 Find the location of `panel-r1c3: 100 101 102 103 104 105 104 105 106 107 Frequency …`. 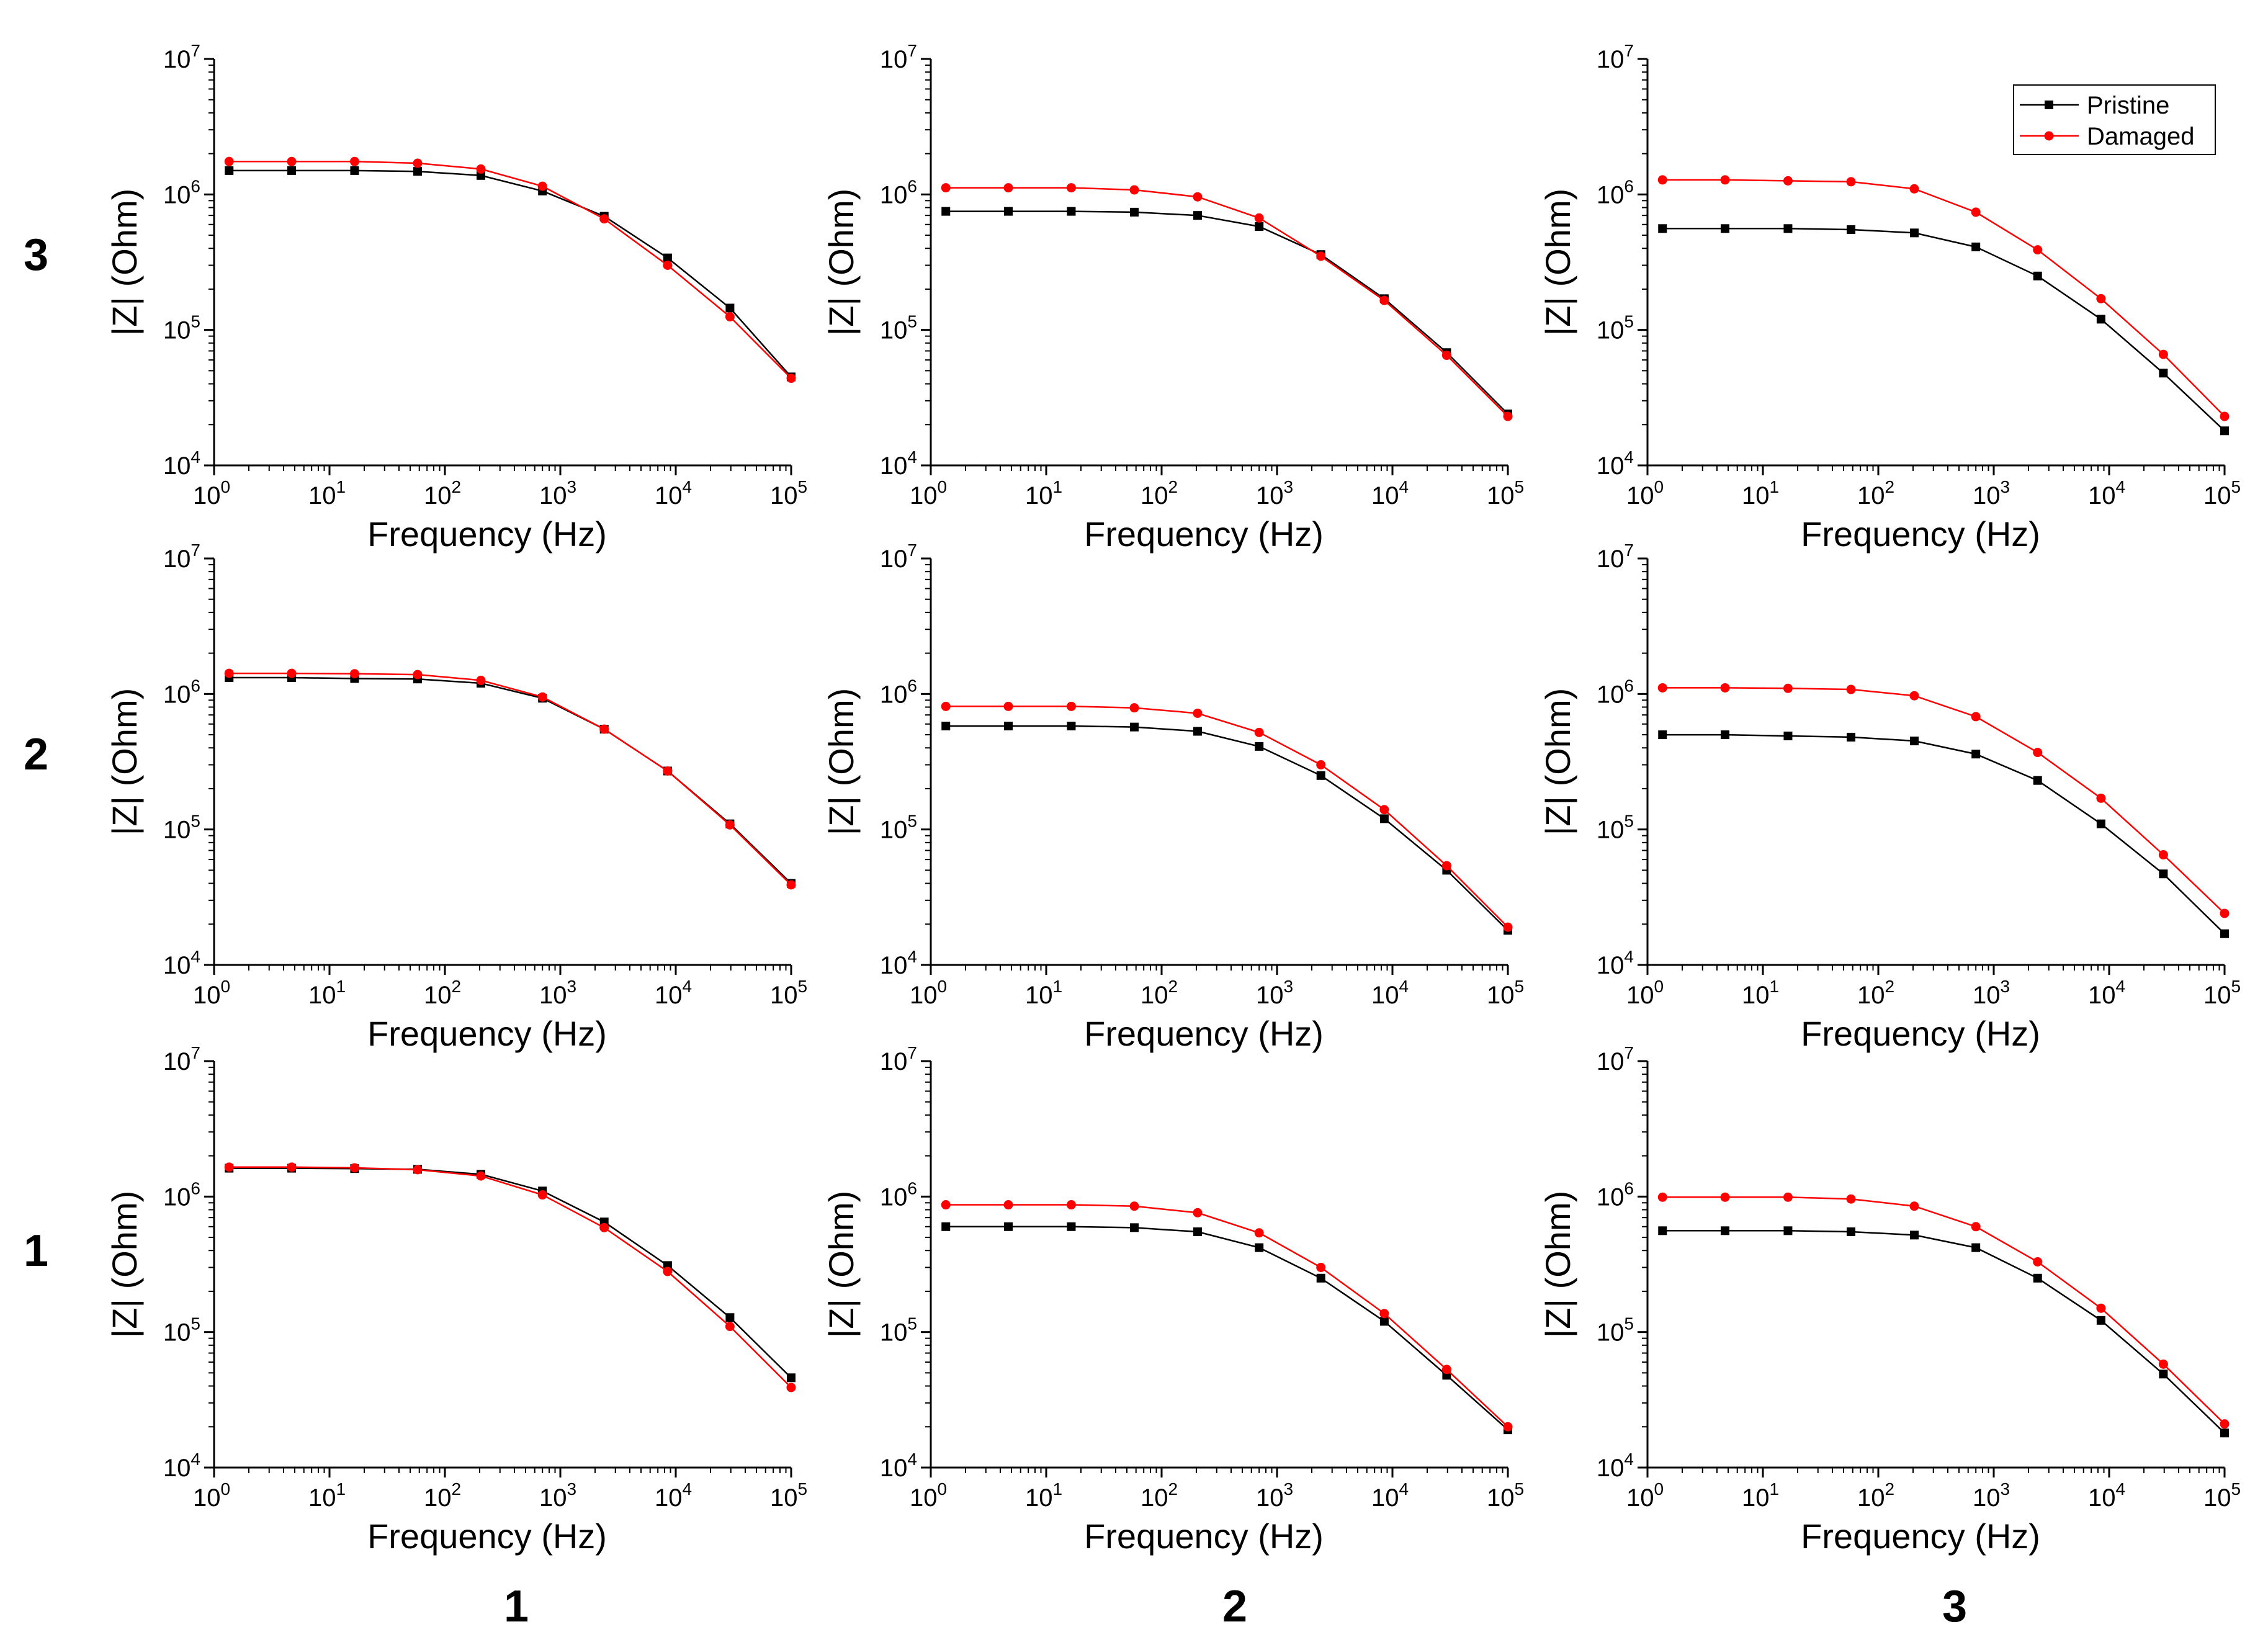

panel-r1c3: 100 101 102 103 104 105 104 105 106 107 Frequency … is located at coordinates (1889, 1299).